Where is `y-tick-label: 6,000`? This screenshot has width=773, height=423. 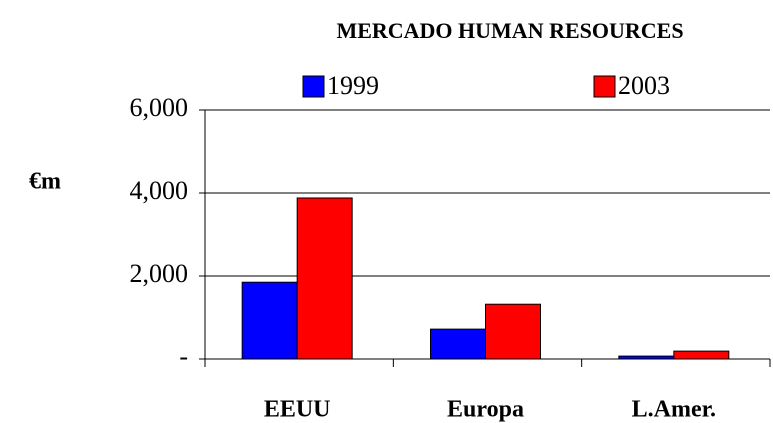 y-tick-label: 6,000 is located at coordinates (159, 107).